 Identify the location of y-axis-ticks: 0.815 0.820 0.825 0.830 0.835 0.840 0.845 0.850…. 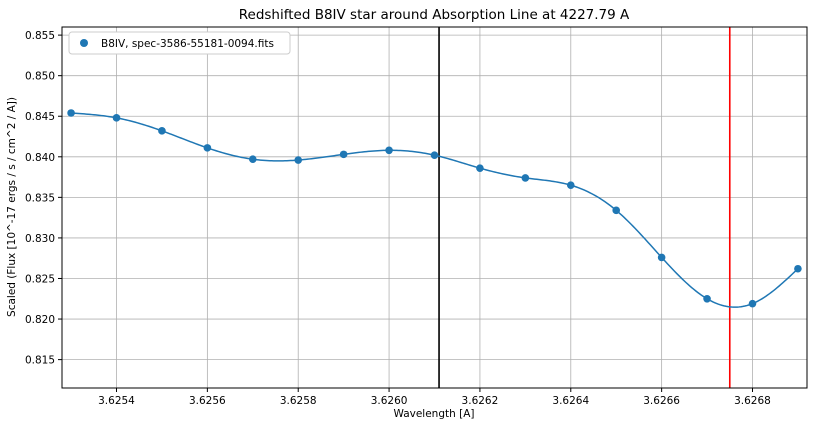
(43, 198).